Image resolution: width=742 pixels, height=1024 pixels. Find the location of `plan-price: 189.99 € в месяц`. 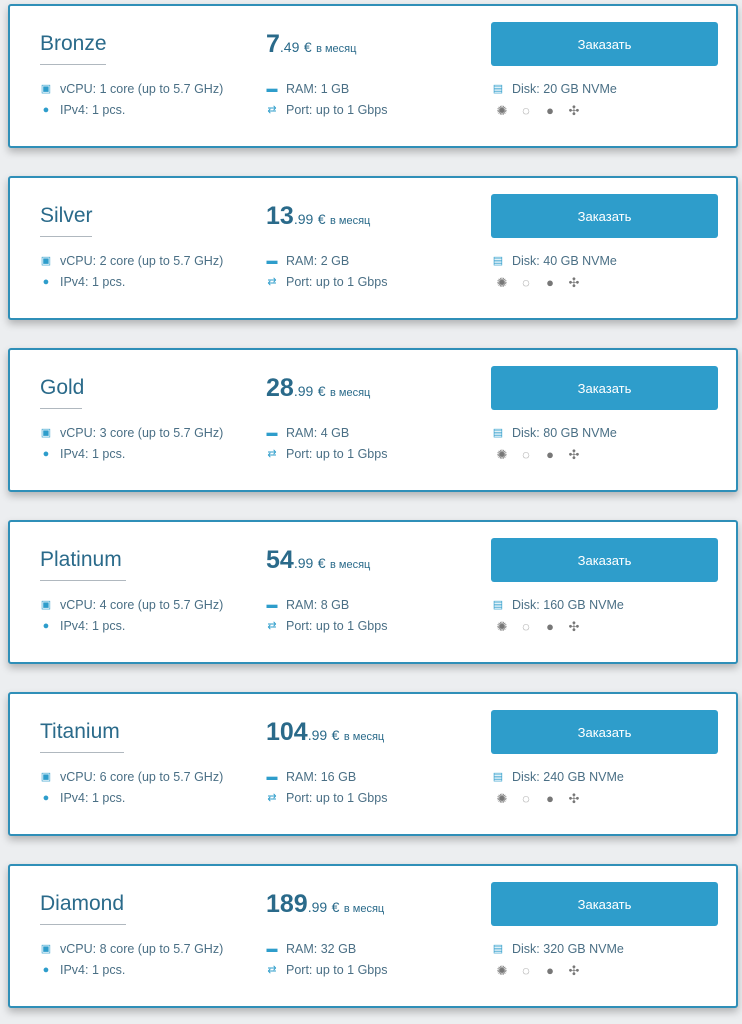

plan-price: 189.99 € в месяц is located at coordinates (325, 904).